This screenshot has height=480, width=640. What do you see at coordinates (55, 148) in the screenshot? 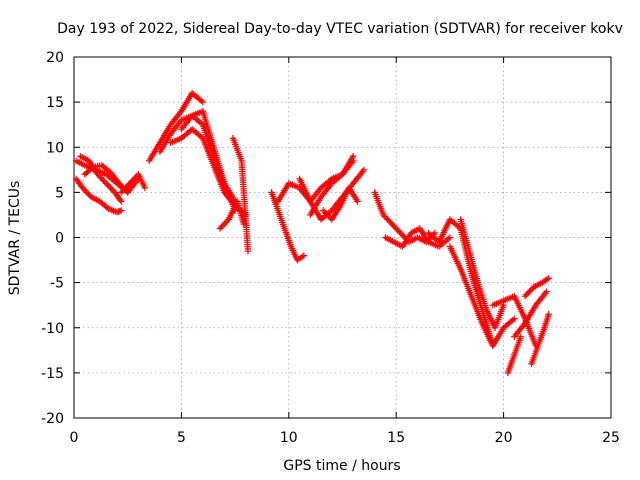
I see `y-tick-label: 10` at bounding box center [55, 148].